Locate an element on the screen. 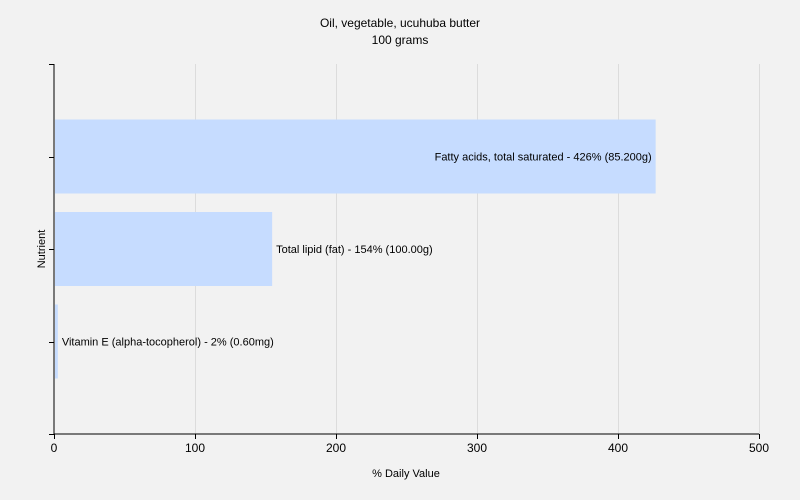 This screenshot has width=800, height=500. y-axis-title: Nutrient is located at coordinates (42, 249).